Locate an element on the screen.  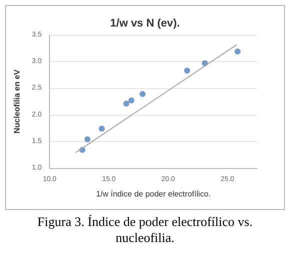
chart-title: 1/w vs N (ev). is located at coordinates (145, 24).